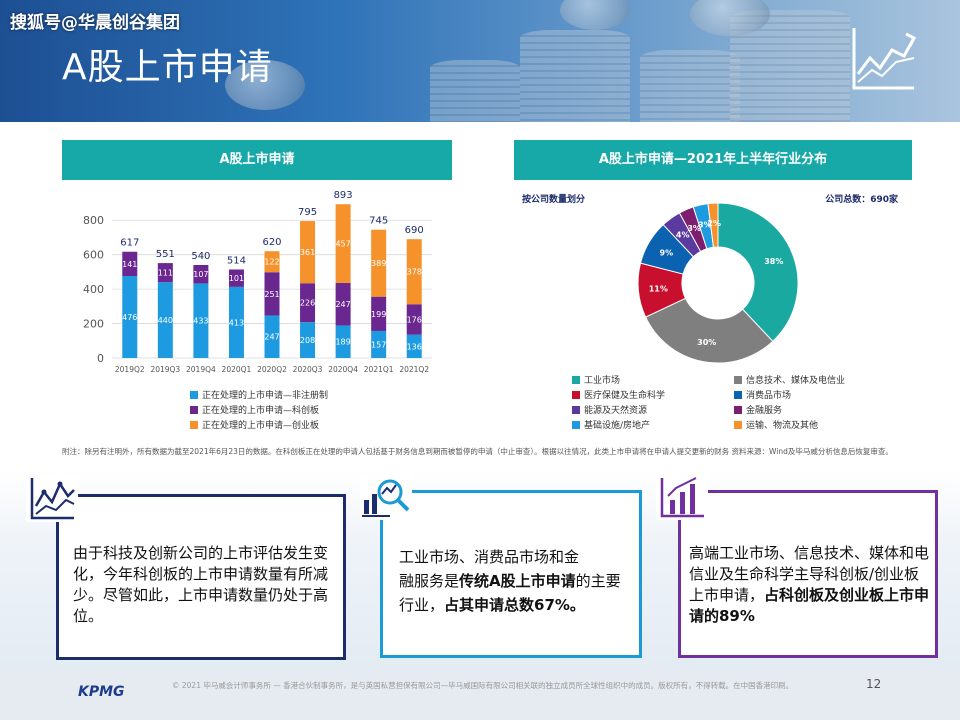 This screenshot has width=960, height=720. What do you see at coordinates (307, 252) in the screenshot?
I see `bar-value-label: 361` at bounding box center [307, 252].